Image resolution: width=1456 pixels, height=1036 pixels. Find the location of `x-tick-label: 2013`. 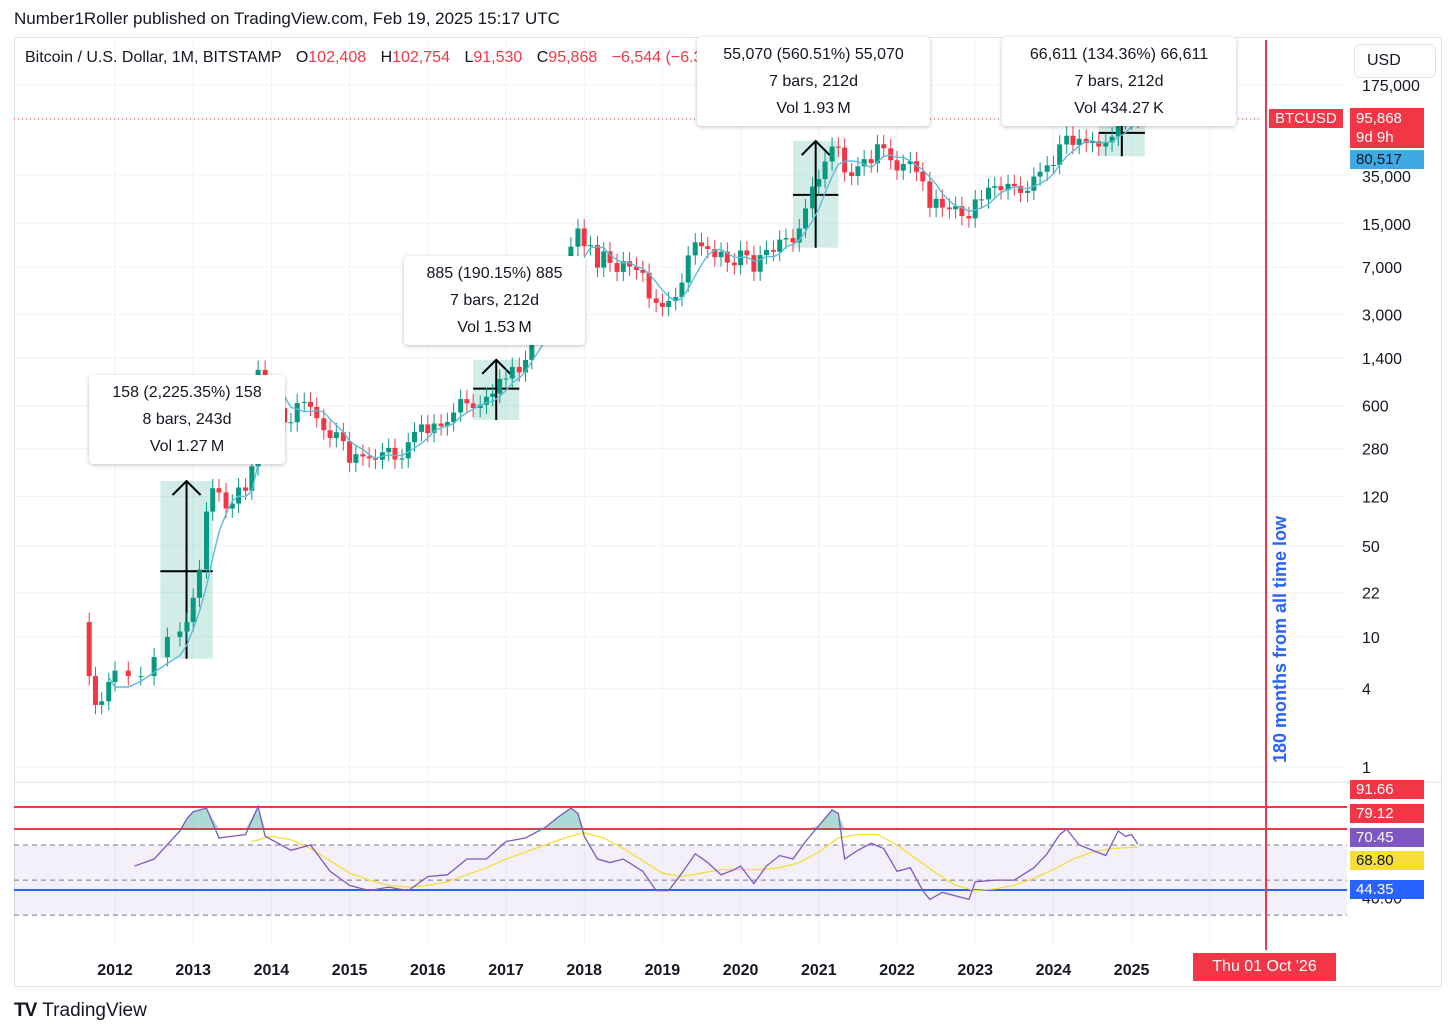

x-tick-label: 2013 is located at coordinates (193, 970).